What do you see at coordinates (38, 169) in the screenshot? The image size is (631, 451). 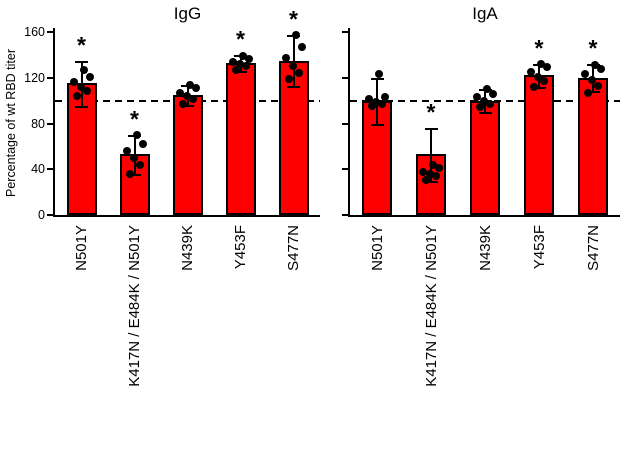 I see `y-tick-label: 40` at bounding box center [38, 169].